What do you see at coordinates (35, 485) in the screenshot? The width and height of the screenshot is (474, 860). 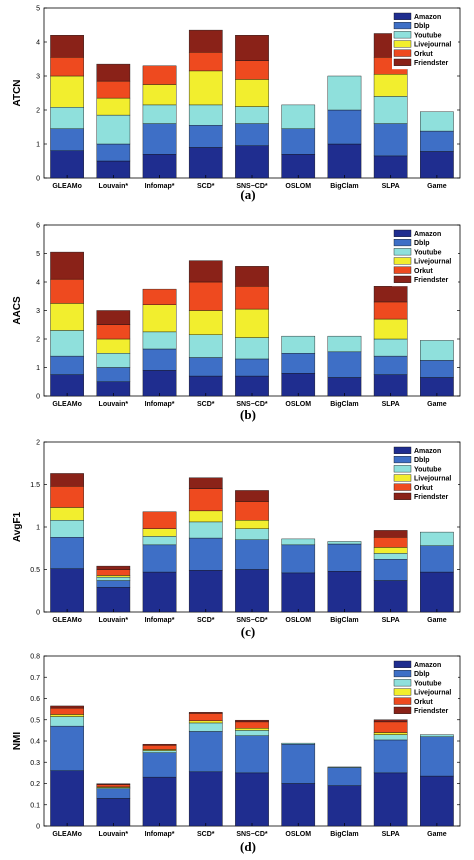 I see `y-tick-label: 1.5` at bounding box center [35, 485].